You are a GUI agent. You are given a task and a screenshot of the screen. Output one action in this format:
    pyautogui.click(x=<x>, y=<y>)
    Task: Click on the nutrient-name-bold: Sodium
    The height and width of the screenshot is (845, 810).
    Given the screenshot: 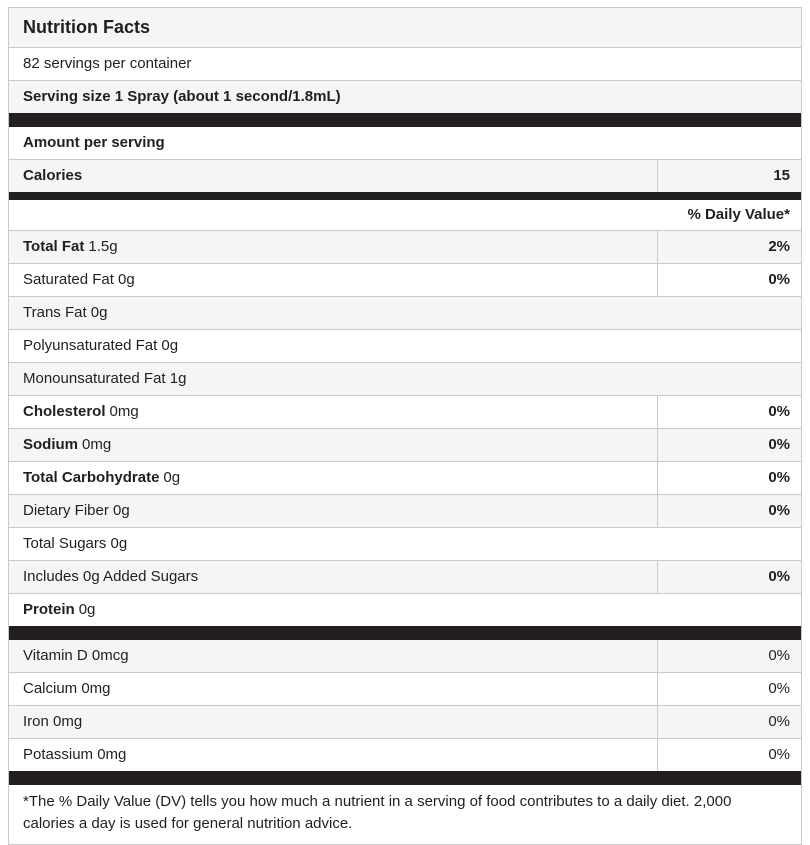 What is the action you would take?
    pyautogui.click(x=50, y=444)
    